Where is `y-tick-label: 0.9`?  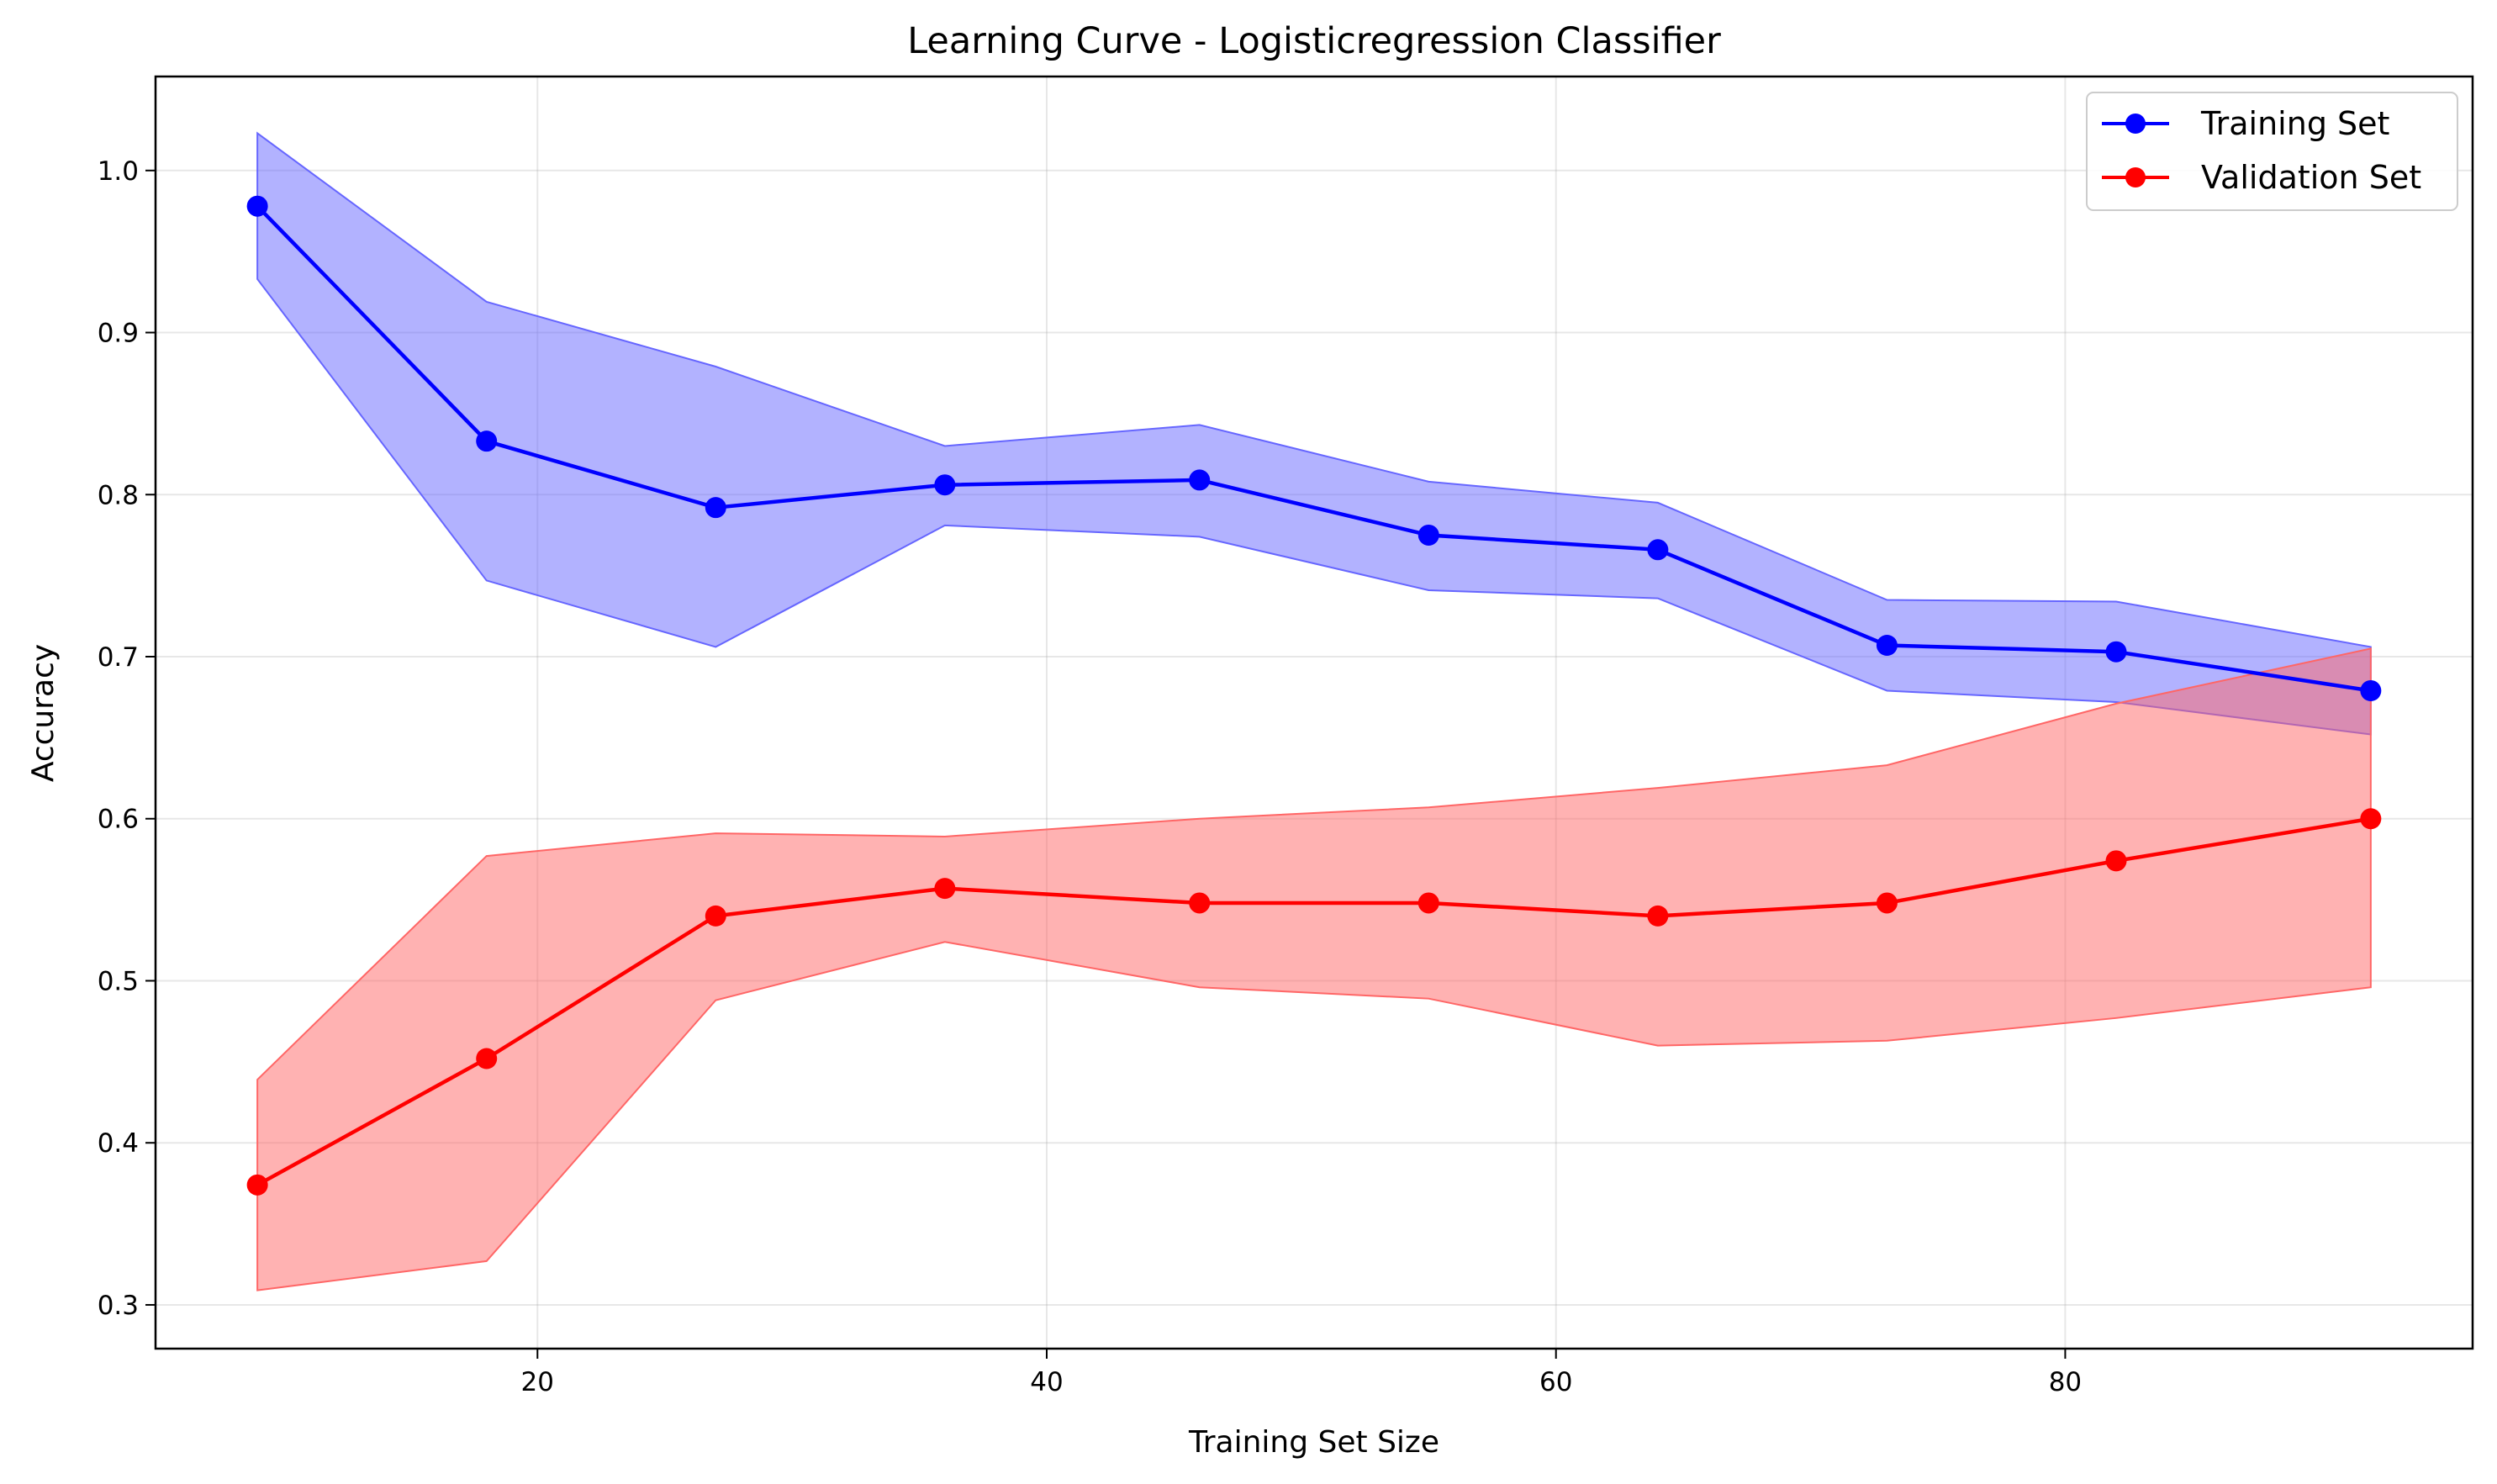
y-tick-label: 0.9 is located at coordinates (119, 334).